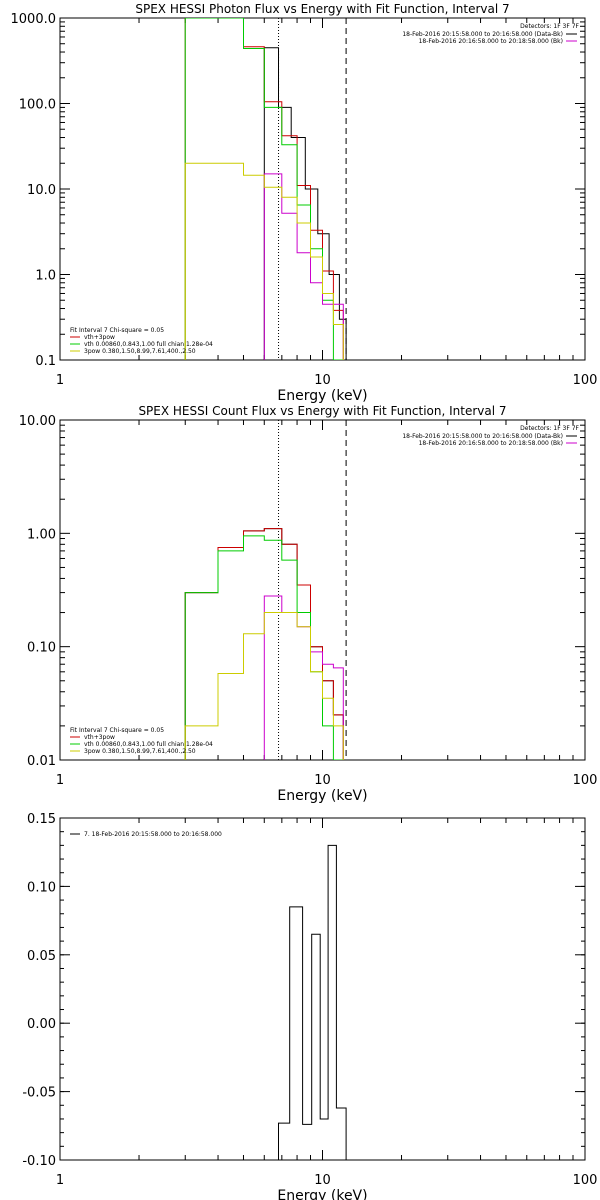 The width and height of the screenshot is (600, 1200). Describe the element at coordinates (41, 1024) in the screenshot. I see `y-tick-label: 0.00` at that location.